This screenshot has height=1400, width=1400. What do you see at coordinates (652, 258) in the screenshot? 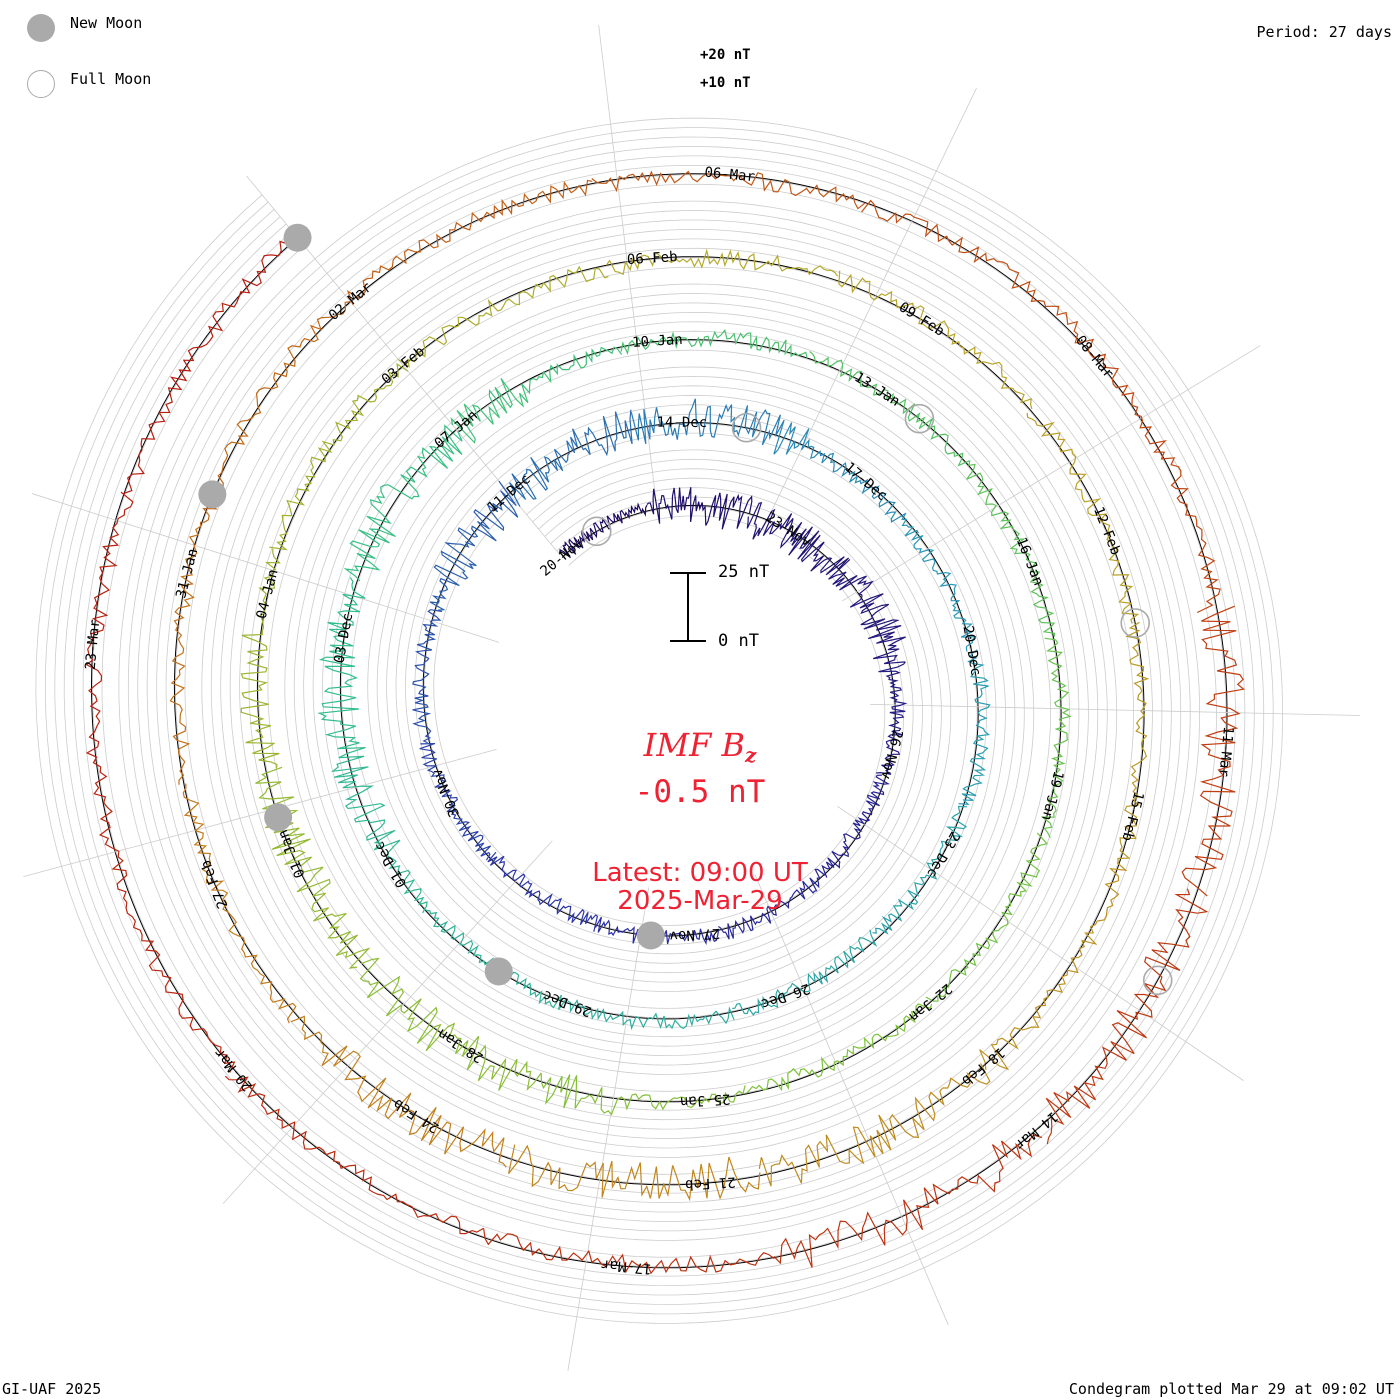
I see `date-tick-label: 06-Feb` at bounding box center [652, 258].